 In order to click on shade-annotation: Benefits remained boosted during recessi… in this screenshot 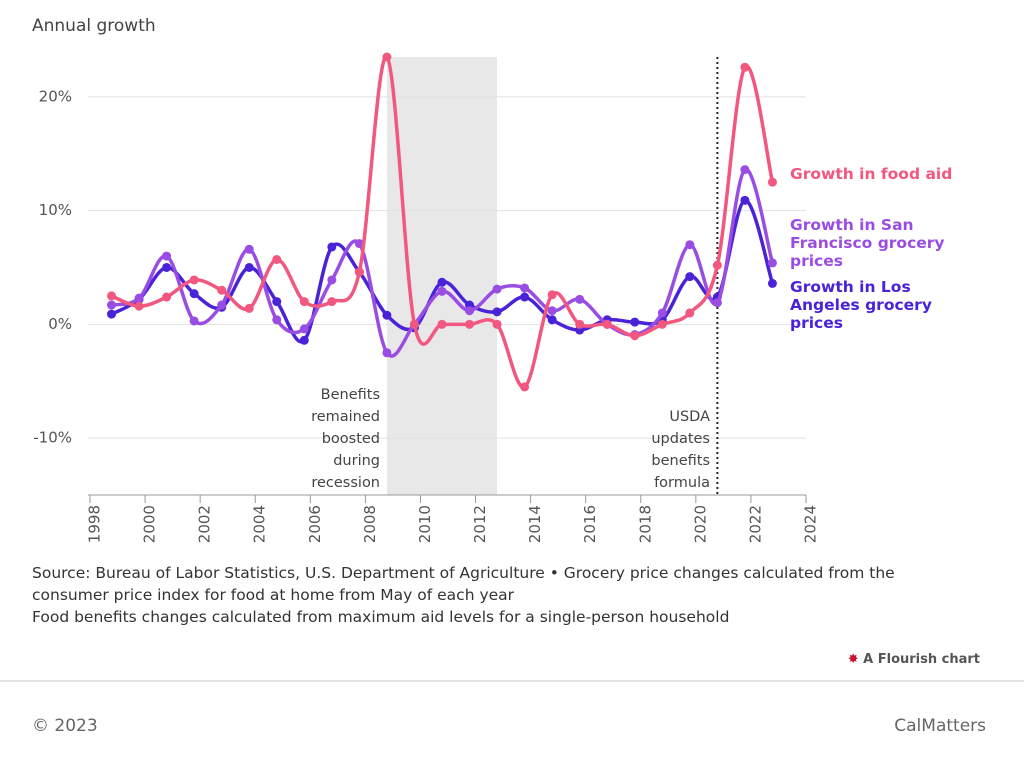, I will do `click(345, 439)`.